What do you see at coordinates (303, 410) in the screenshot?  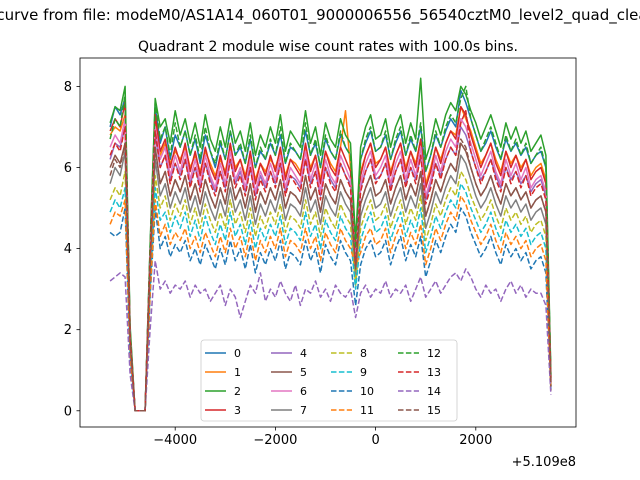 I see `legend-label-7: 7` at bounding box center [303, 410].